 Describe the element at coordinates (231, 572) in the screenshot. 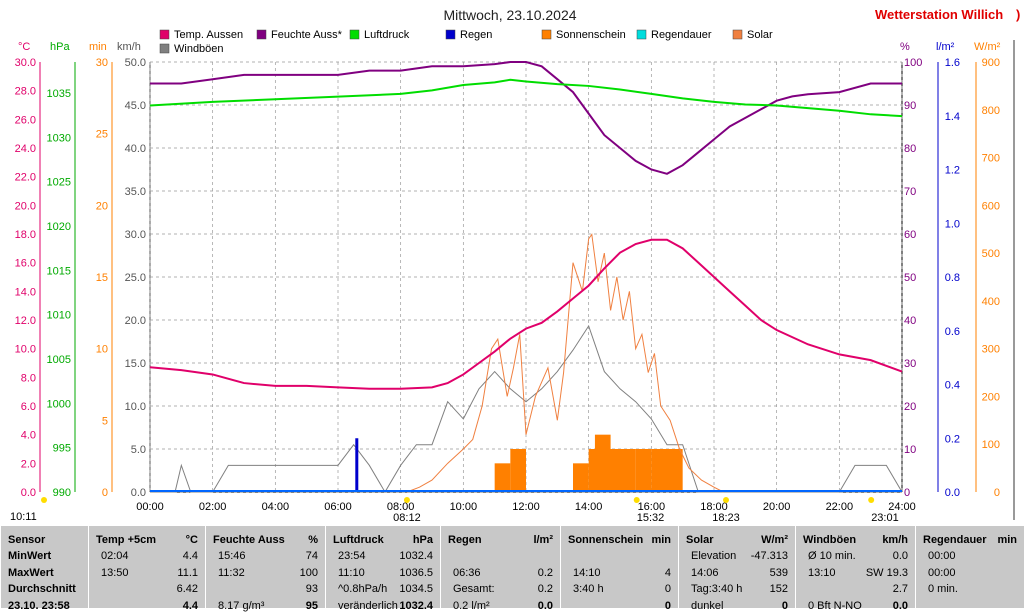

I see `stats-cell-time: 11:32` at that location.